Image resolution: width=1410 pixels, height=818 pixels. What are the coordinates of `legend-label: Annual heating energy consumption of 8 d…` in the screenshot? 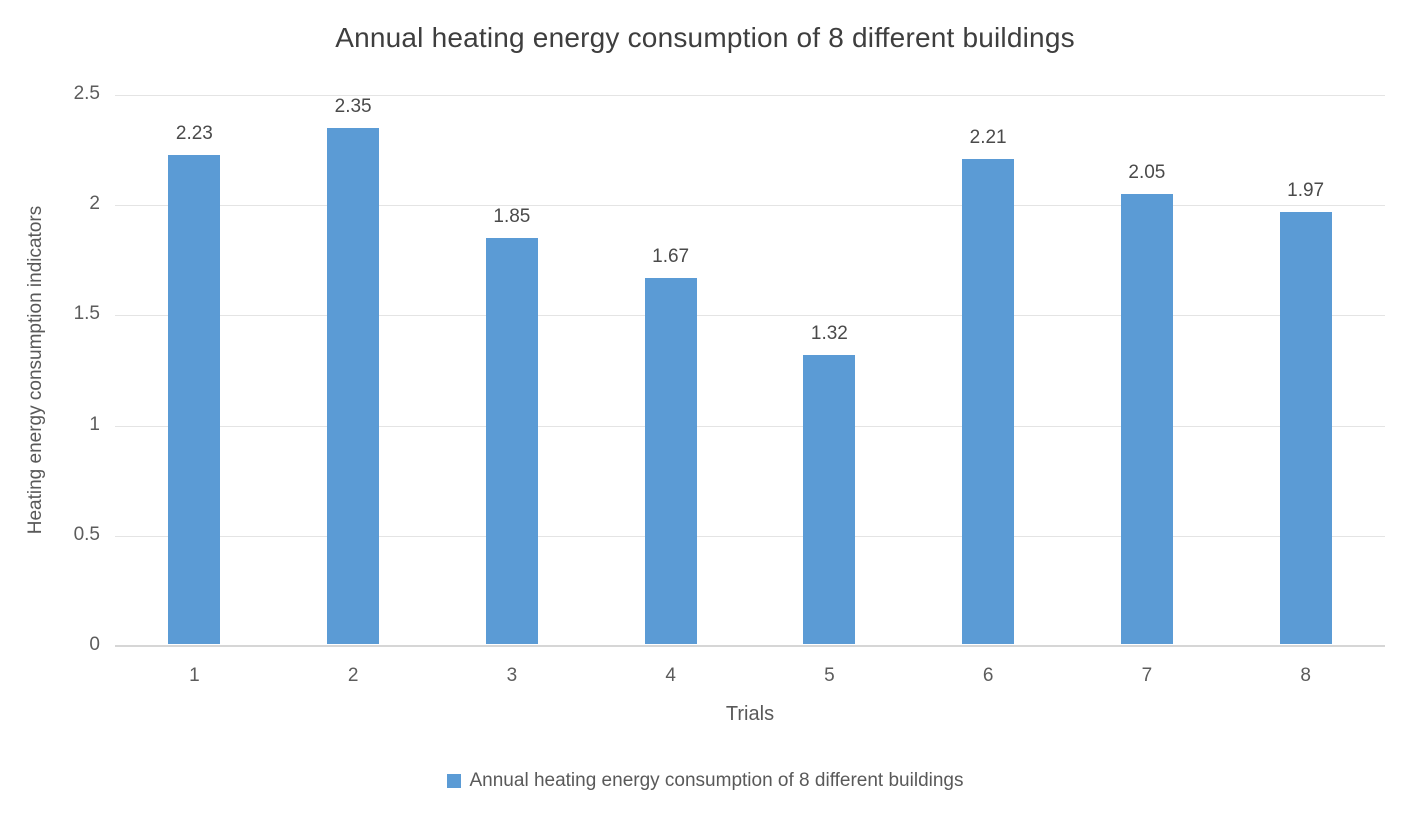 It's located at (716, 780).